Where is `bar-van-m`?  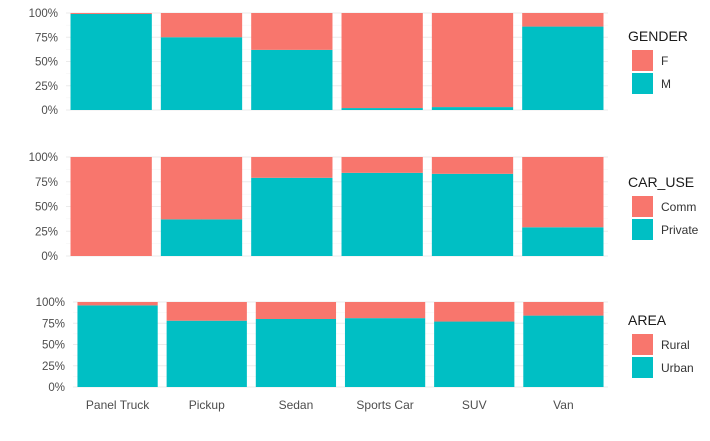
bar-van-m is located at coordinates (563, 68).